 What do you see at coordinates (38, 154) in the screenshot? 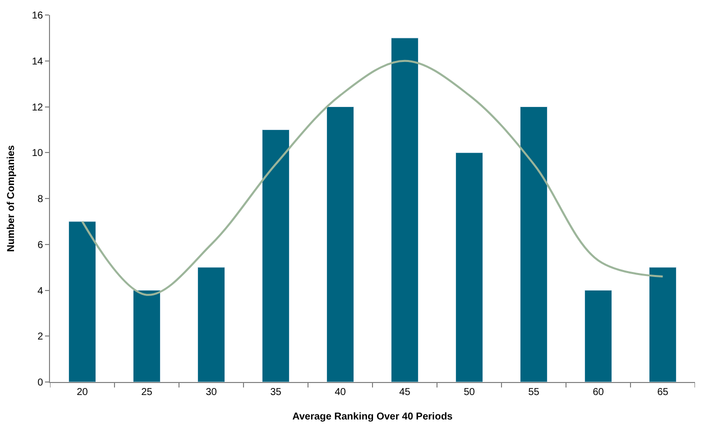
I see `y-tick-label: 10` at bounding box center [38, 154].